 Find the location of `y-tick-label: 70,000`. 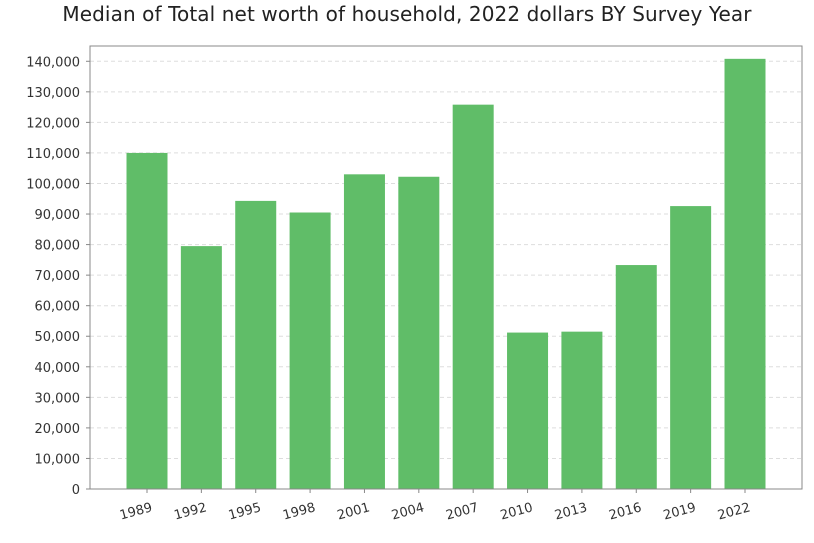

y-tick-label: 70,000 is located at coordinates (58, 276).